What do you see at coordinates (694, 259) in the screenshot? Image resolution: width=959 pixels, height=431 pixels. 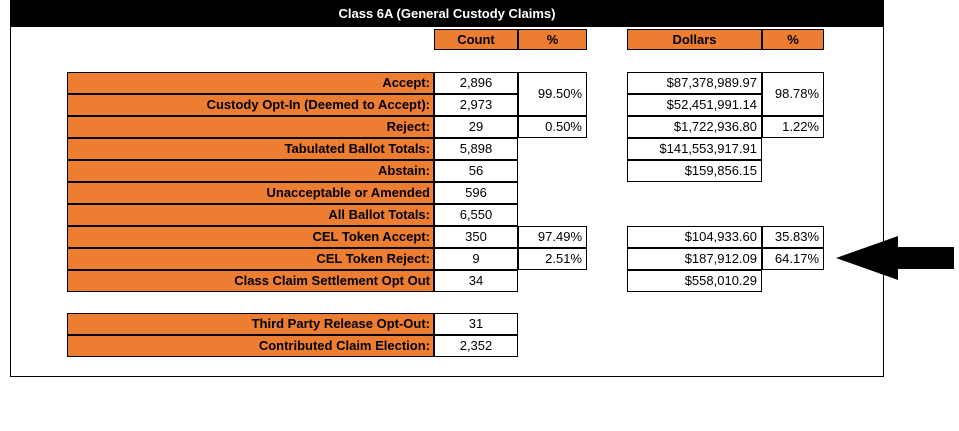 I see `dollars-cel-reject: $187,912.09` at bounding box center [694, 259].